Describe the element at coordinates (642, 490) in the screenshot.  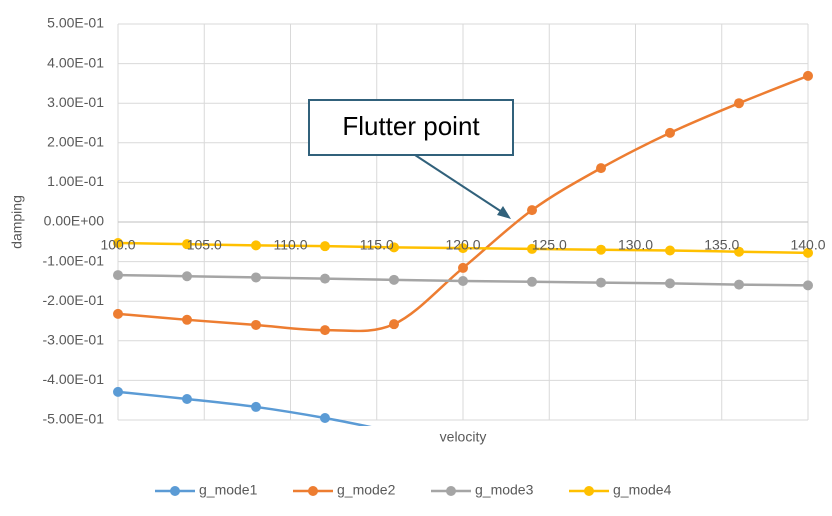
I see `legend-label: g_mode4` at that location.